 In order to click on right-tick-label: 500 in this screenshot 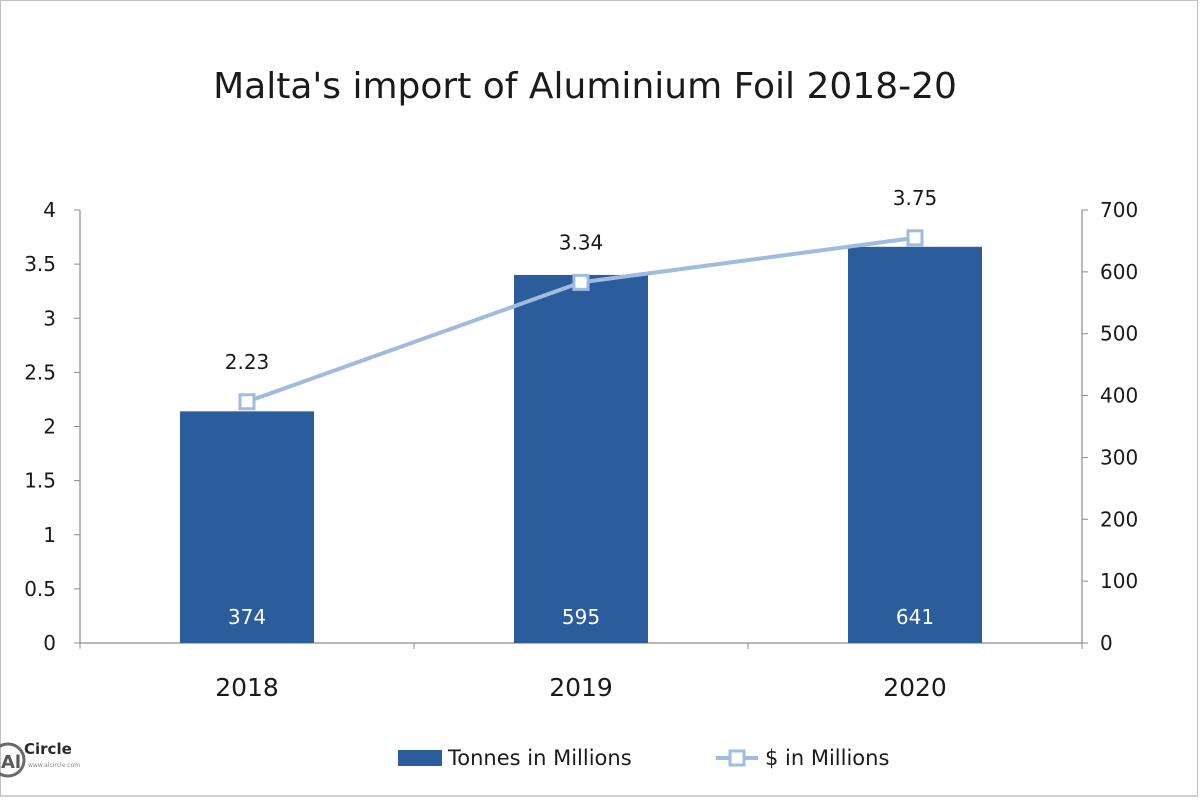, I will do `click(1119, 334)`.